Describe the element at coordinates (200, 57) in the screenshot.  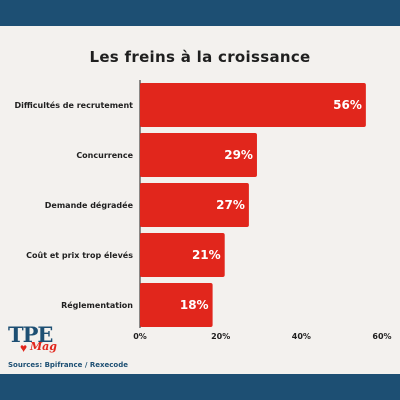
I see `chart-title: Les freins à la croissance` at that location.